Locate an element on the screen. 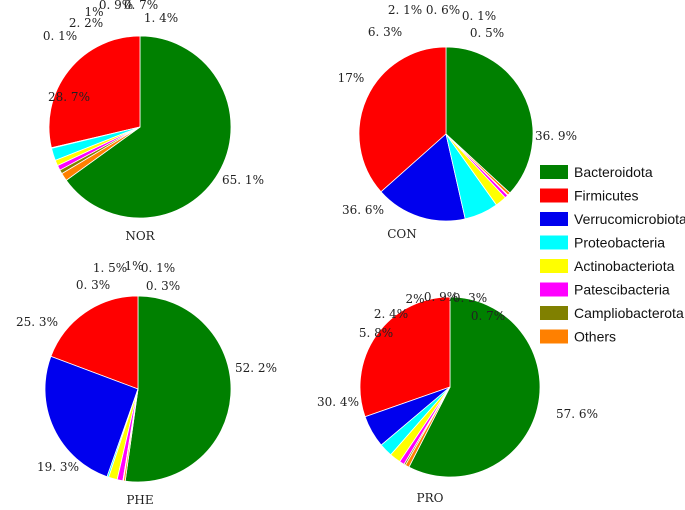 The height and width of the screenshot is (510, 685). pie-title: PRO is located at coordinates (430, 498).